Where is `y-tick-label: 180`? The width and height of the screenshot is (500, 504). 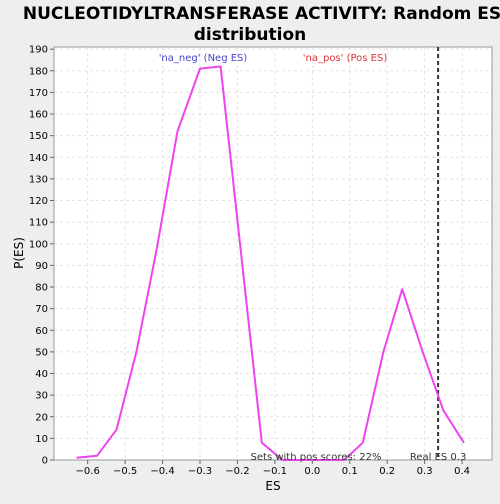 y-tick-label: 180 is located at coordinates (38, 71).